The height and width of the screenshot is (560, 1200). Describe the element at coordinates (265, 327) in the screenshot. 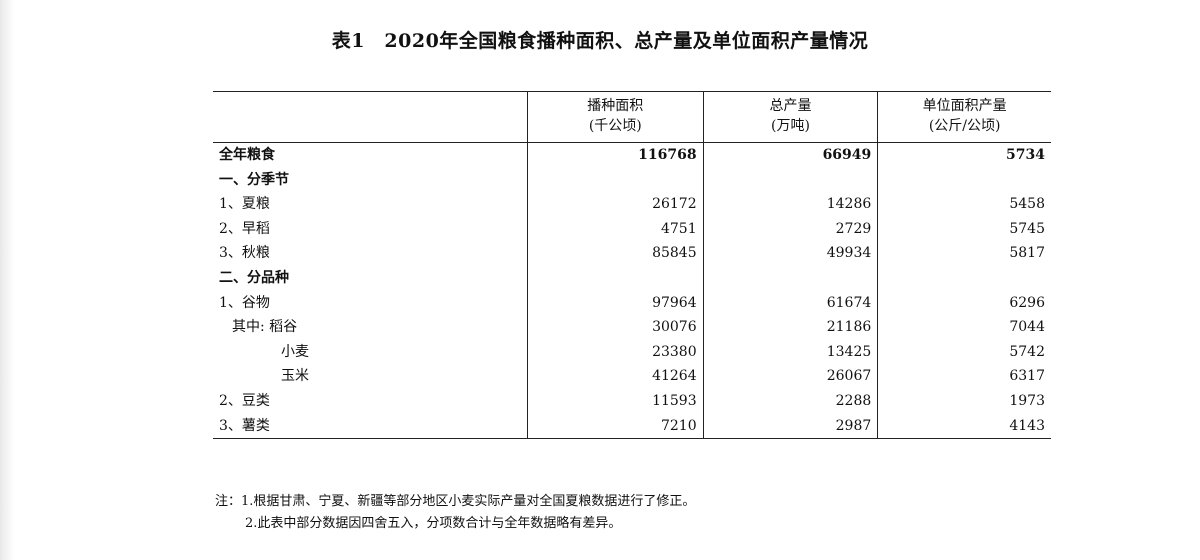

I see `row-label: 其中: 稻谷` at that location.